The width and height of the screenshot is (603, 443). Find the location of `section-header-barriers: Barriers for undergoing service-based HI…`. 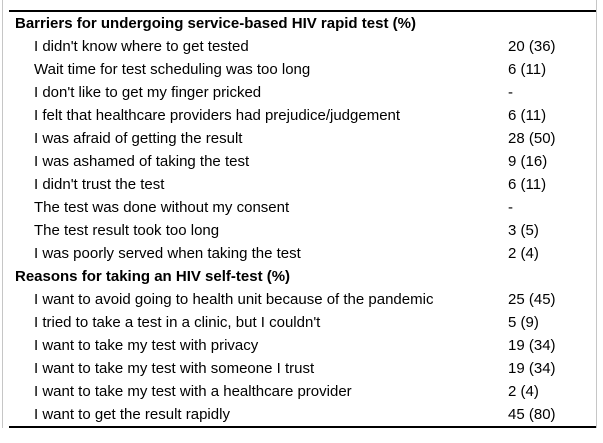

section-header-barriers: Barriers for undergoing service-based HI… is located at coordinates (302, 23).